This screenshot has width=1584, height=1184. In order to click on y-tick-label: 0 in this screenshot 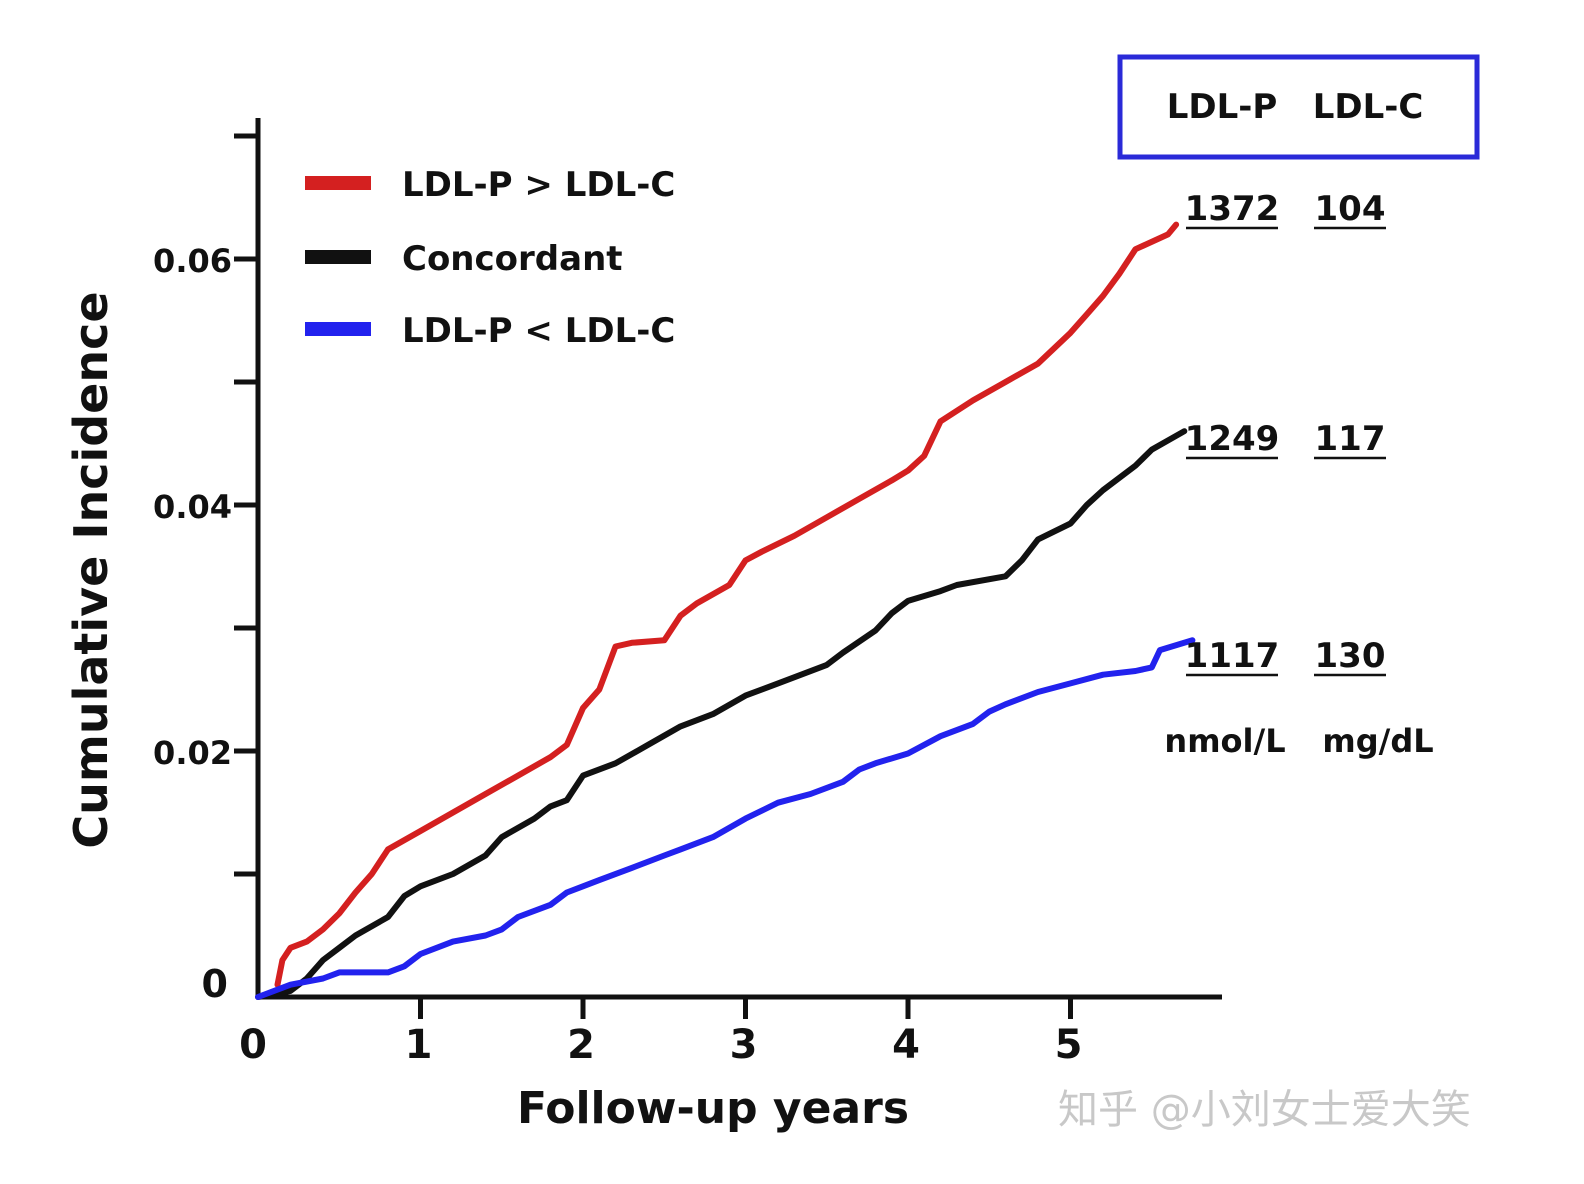, I will do `click(215, 984)`.